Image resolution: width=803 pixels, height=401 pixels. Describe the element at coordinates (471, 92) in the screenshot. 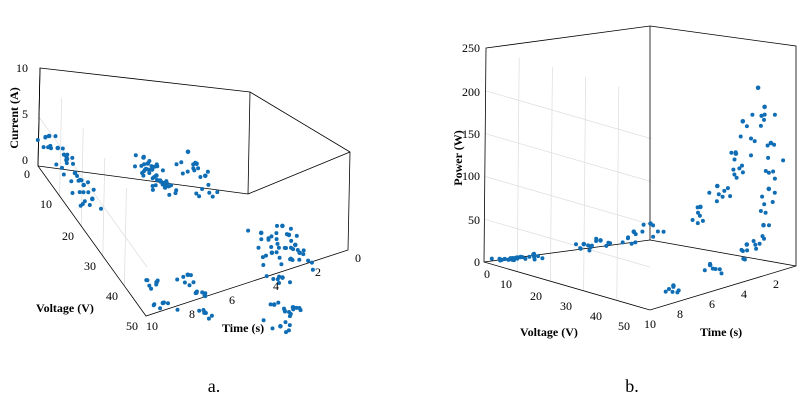

I see `panel-b-ztick-200: 200` at that location.